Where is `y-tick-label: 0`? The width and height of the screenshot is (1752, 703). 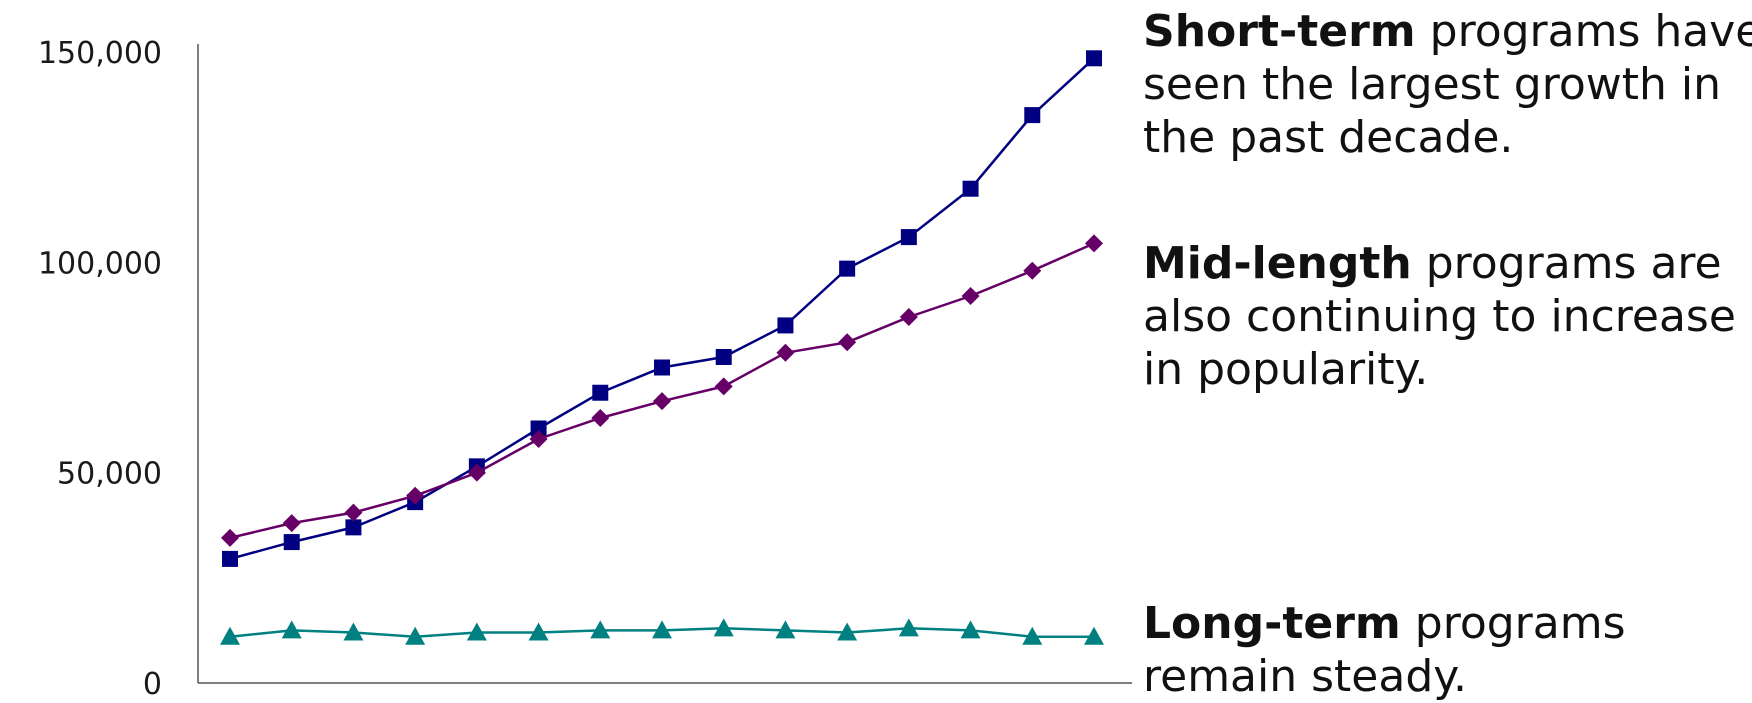
y-tick-label: 0 is located at coordinates (152, 684).